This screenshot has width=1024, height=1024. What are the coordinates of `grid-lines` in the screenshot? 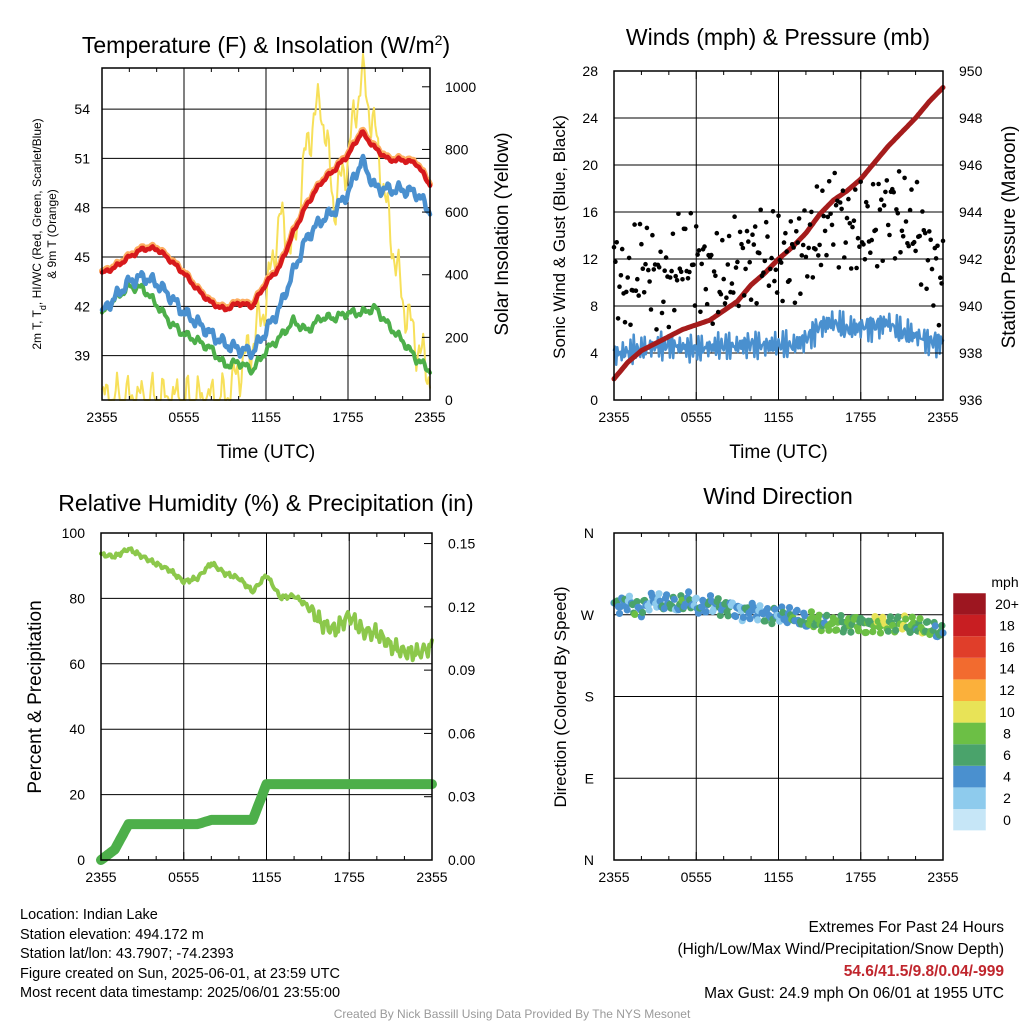 It's located at (266, 696).